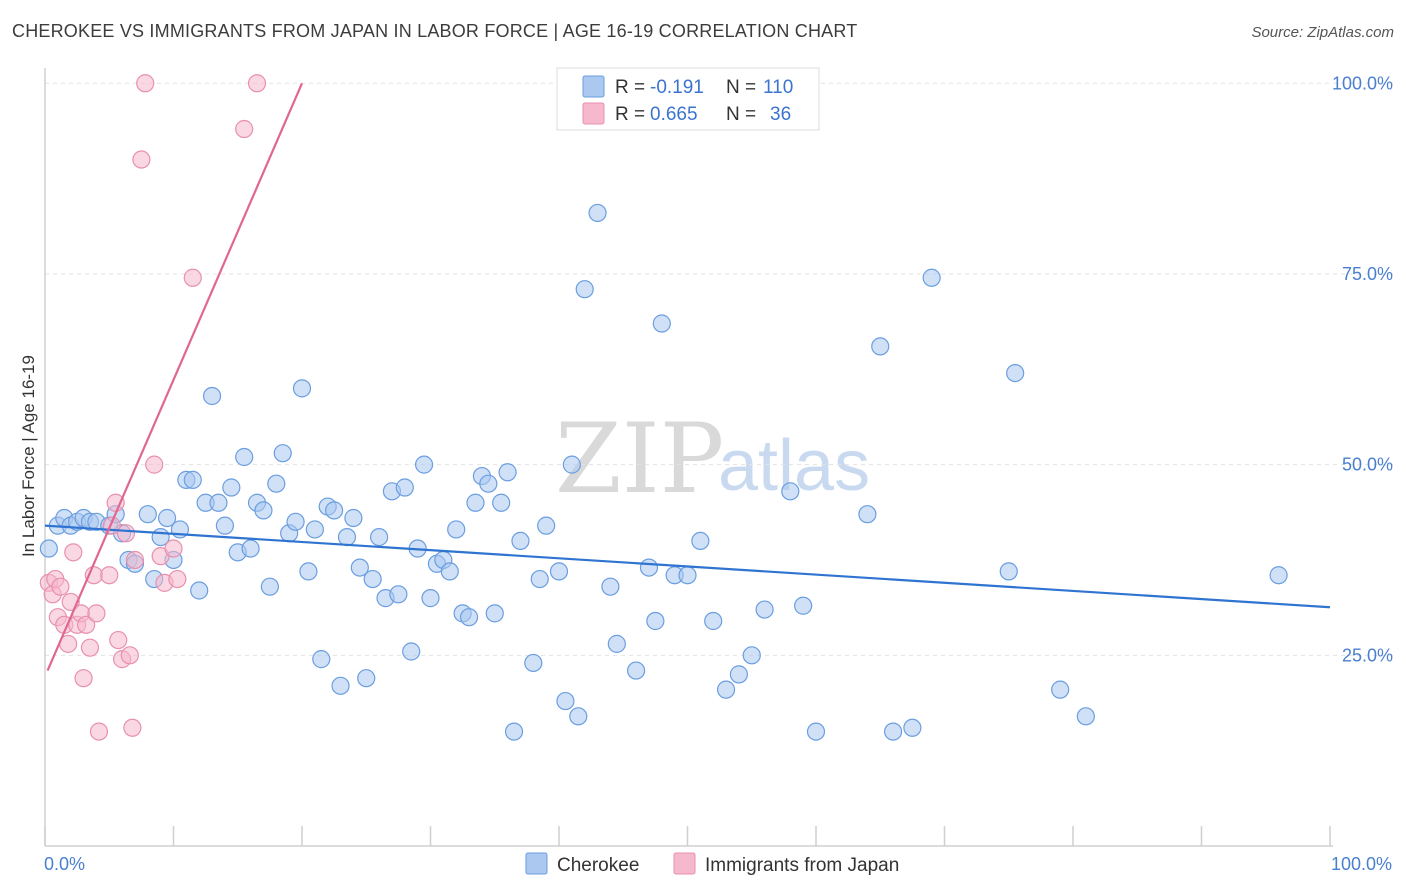 This screenshot has width=1406, height=892. Describe the element at coordinates (1322, 32) in the screenshot. I see `chart-source: Source: ZipAtlas.com` at that location.